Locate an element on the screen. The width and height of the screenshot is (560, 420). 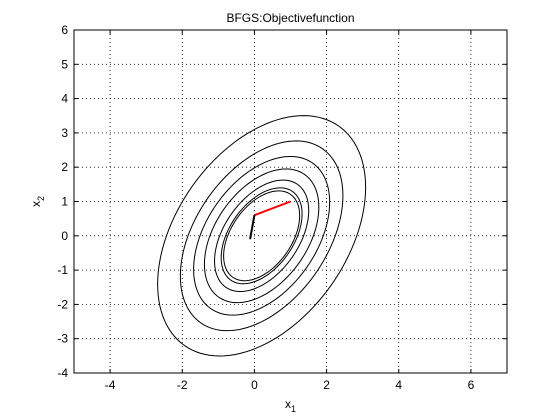
y-axis-label: x2 is located at coordinates (37, 201).